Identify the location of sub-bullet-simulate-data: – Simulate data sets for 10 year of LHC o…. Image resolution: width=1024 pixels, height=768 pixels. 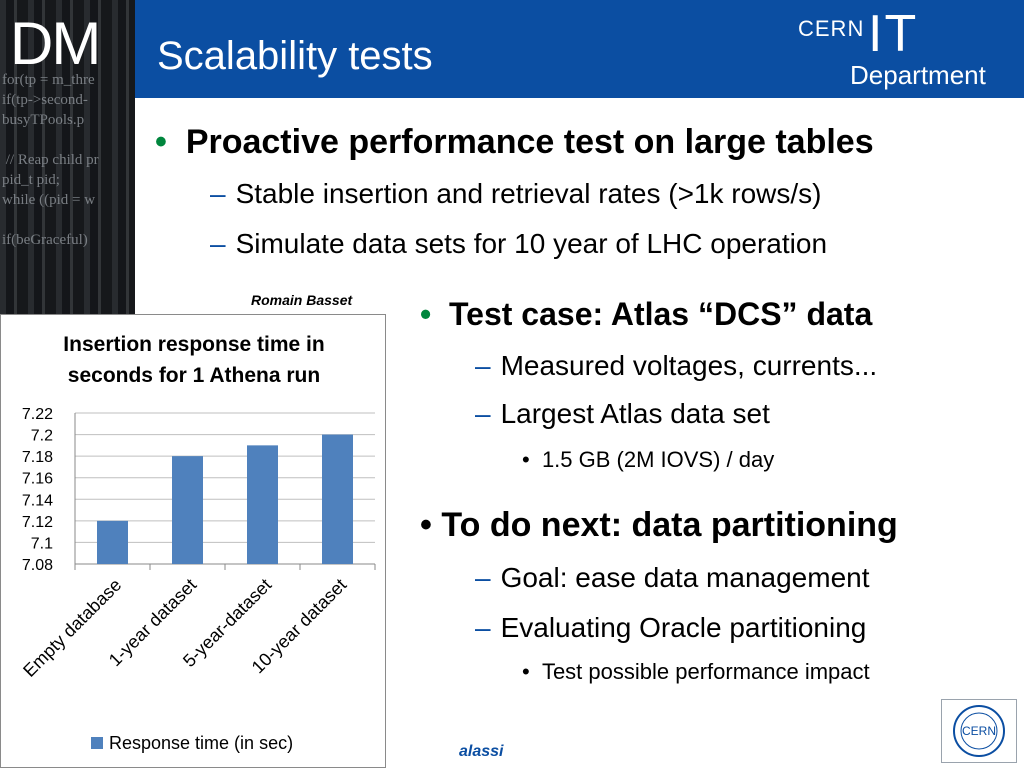
(519, 243).